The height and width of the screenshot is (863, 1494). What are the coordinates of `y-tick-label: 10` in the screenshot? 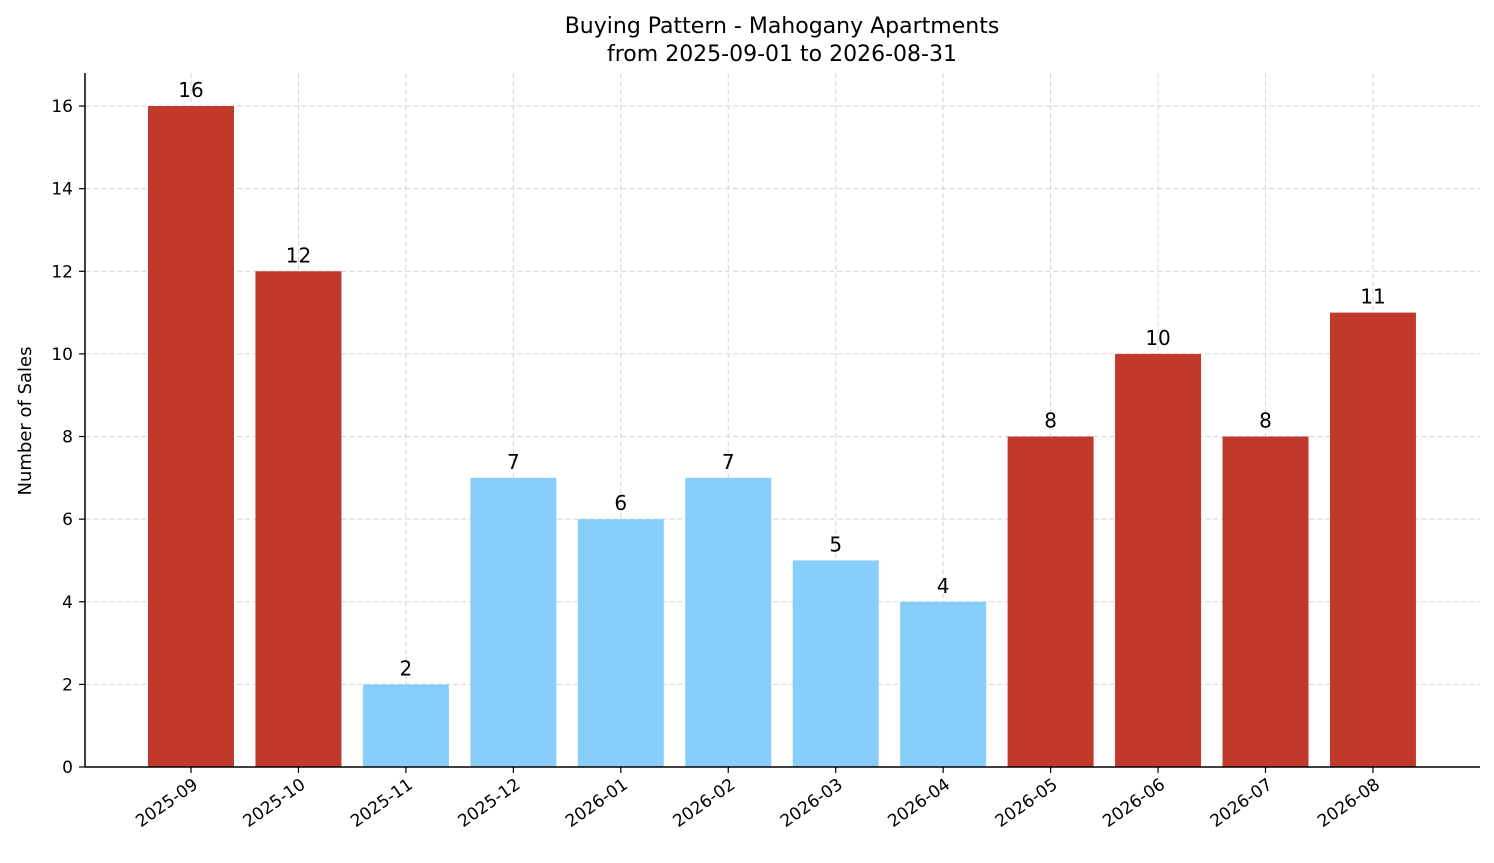 It's located at (62, 355).